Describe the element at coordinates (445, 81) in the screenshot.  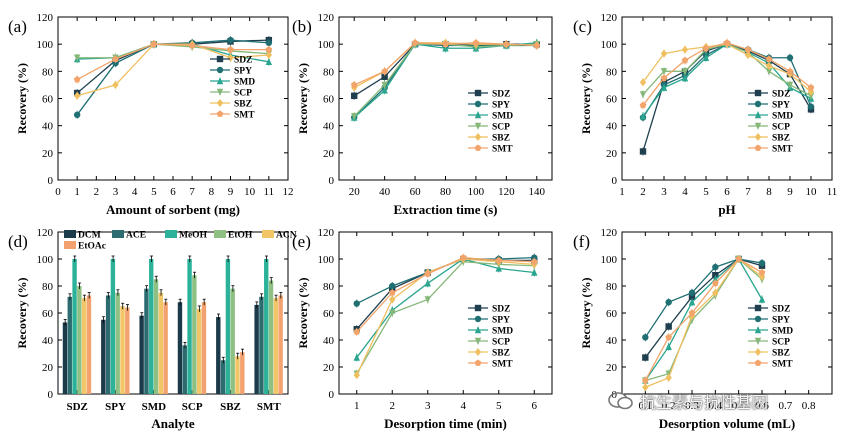
I see `series-spy-b` at that location.